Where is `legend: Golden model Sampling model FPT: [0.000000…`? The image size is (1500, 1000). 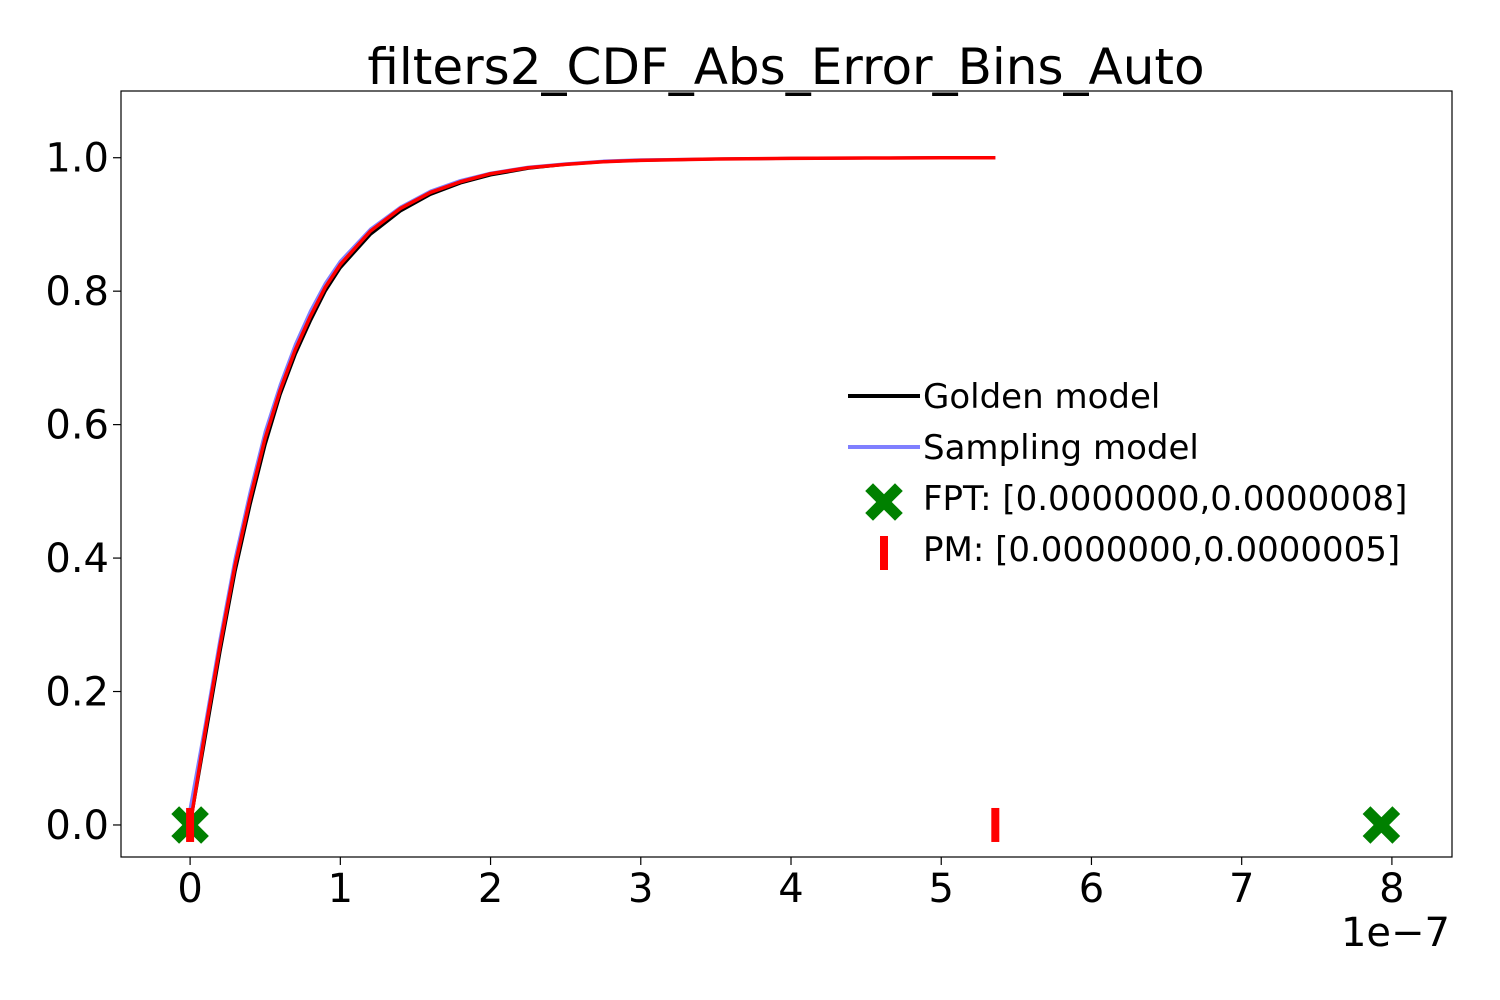
legend: Golden model Sampling model FPT: [0.000000… is located at coordinates (1127, 473).